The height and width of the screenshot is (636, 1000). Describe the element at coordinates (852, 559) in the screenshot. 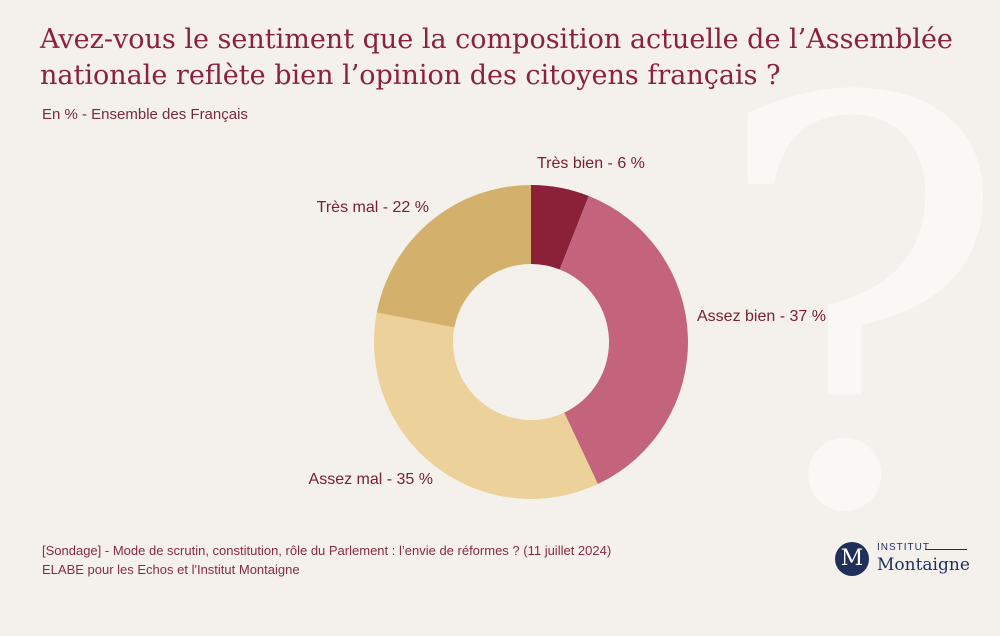

I see `logo-badge-icon: M` at that location.